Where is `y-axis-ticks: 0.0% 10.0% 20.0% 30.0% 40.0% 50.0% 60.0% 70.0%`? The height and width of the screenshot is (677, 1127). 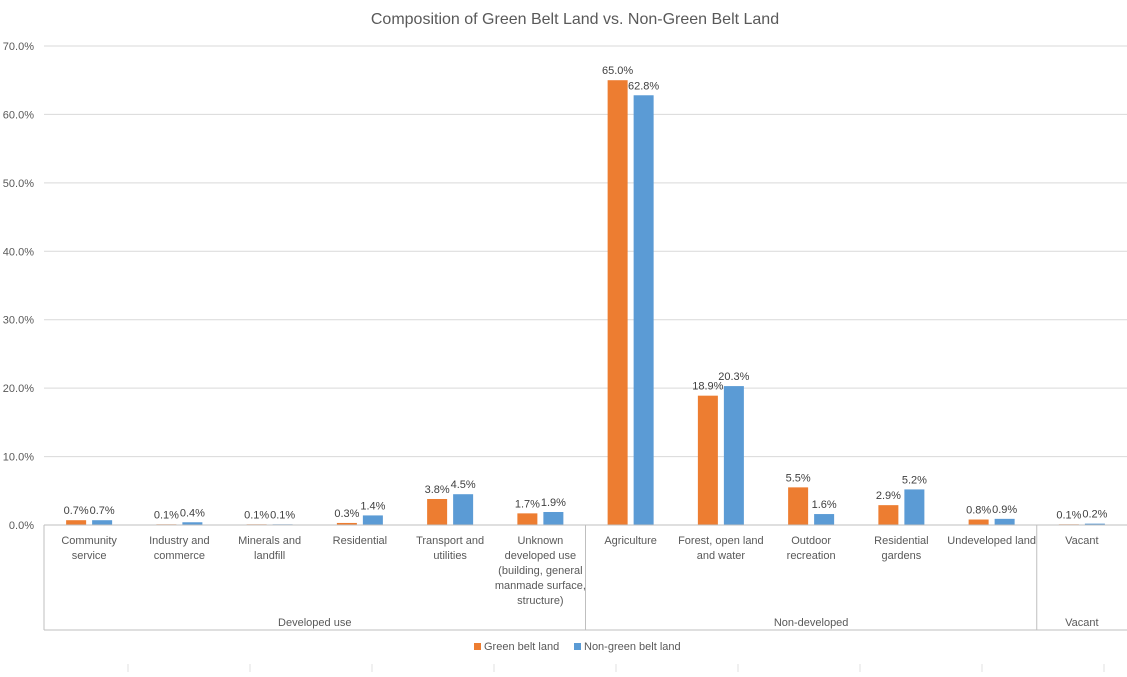 y-axis-ticks: 0.0% 10.0% 20.0% 30.0% 40.0% 50.0% 60.0% 70.0% is located at coordinates (18, 286).